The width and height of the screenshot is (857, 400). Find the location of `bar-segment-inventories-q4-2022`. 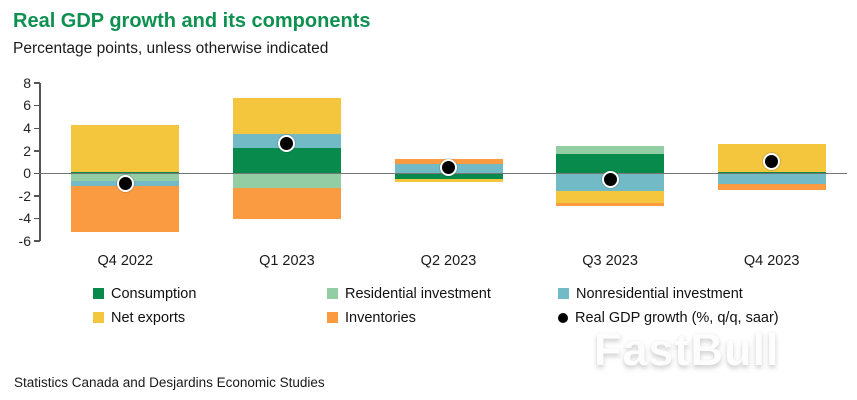

bar-segment-inventories-q4-2022 is located at coordinates (125, 208).